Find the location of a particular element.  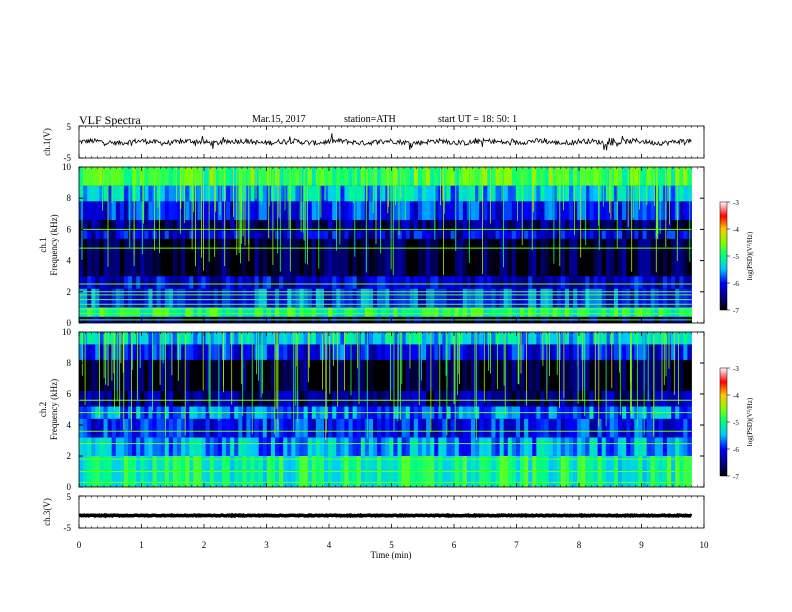

x-tick-label: 5 is located at coordinates (391, 545).